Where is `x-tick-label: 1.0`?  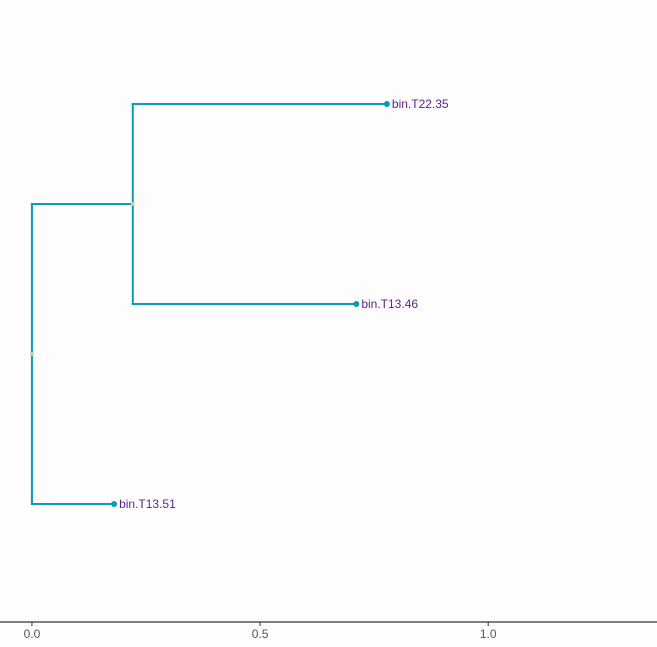
x-tick-label: 1.0 is located at coordinates (488, 634).